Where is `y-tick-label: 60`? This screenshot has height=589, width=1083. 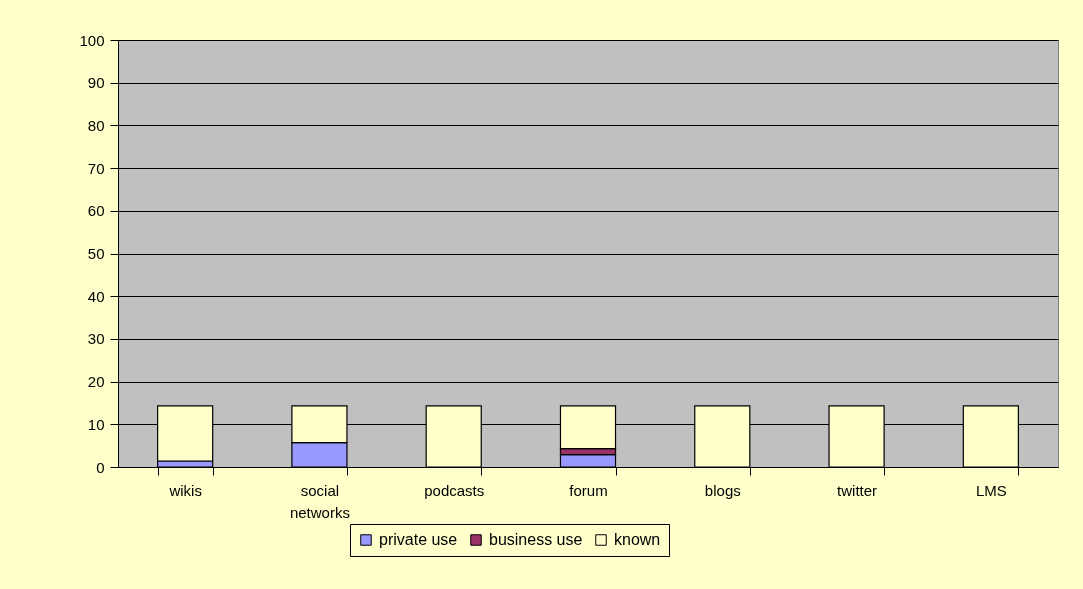
y-tick-label: 60 is located at coordinates (96, 211).